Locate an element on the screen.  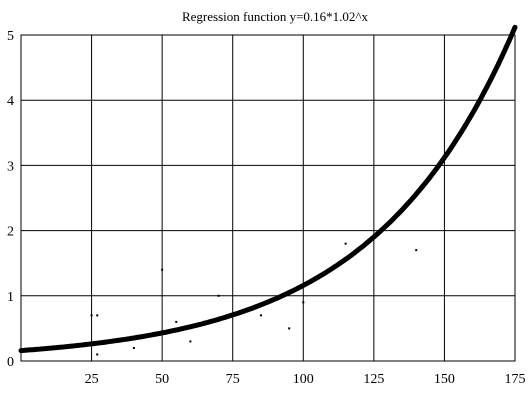
x-axis-ticks: 25 50 75 100 125 150 175 is located at coordinates (305, 379).